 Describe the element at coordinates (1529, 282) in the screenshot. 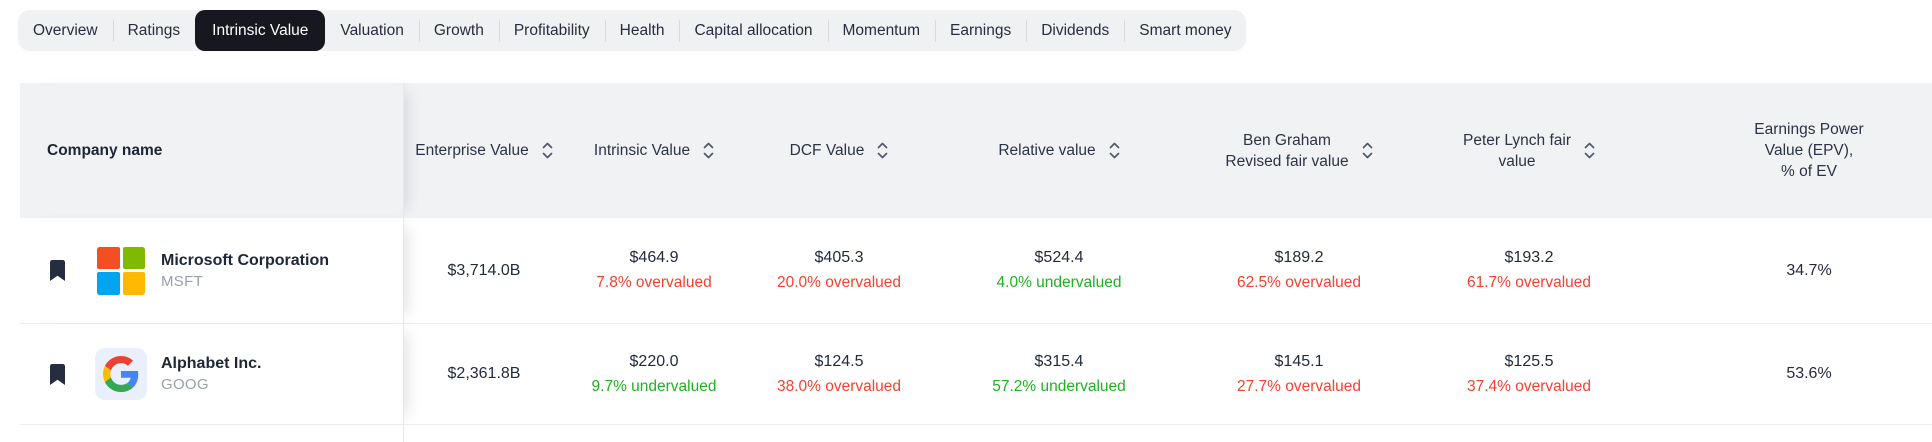

I see `valuation-status: 61.7% overvalued` at that location.